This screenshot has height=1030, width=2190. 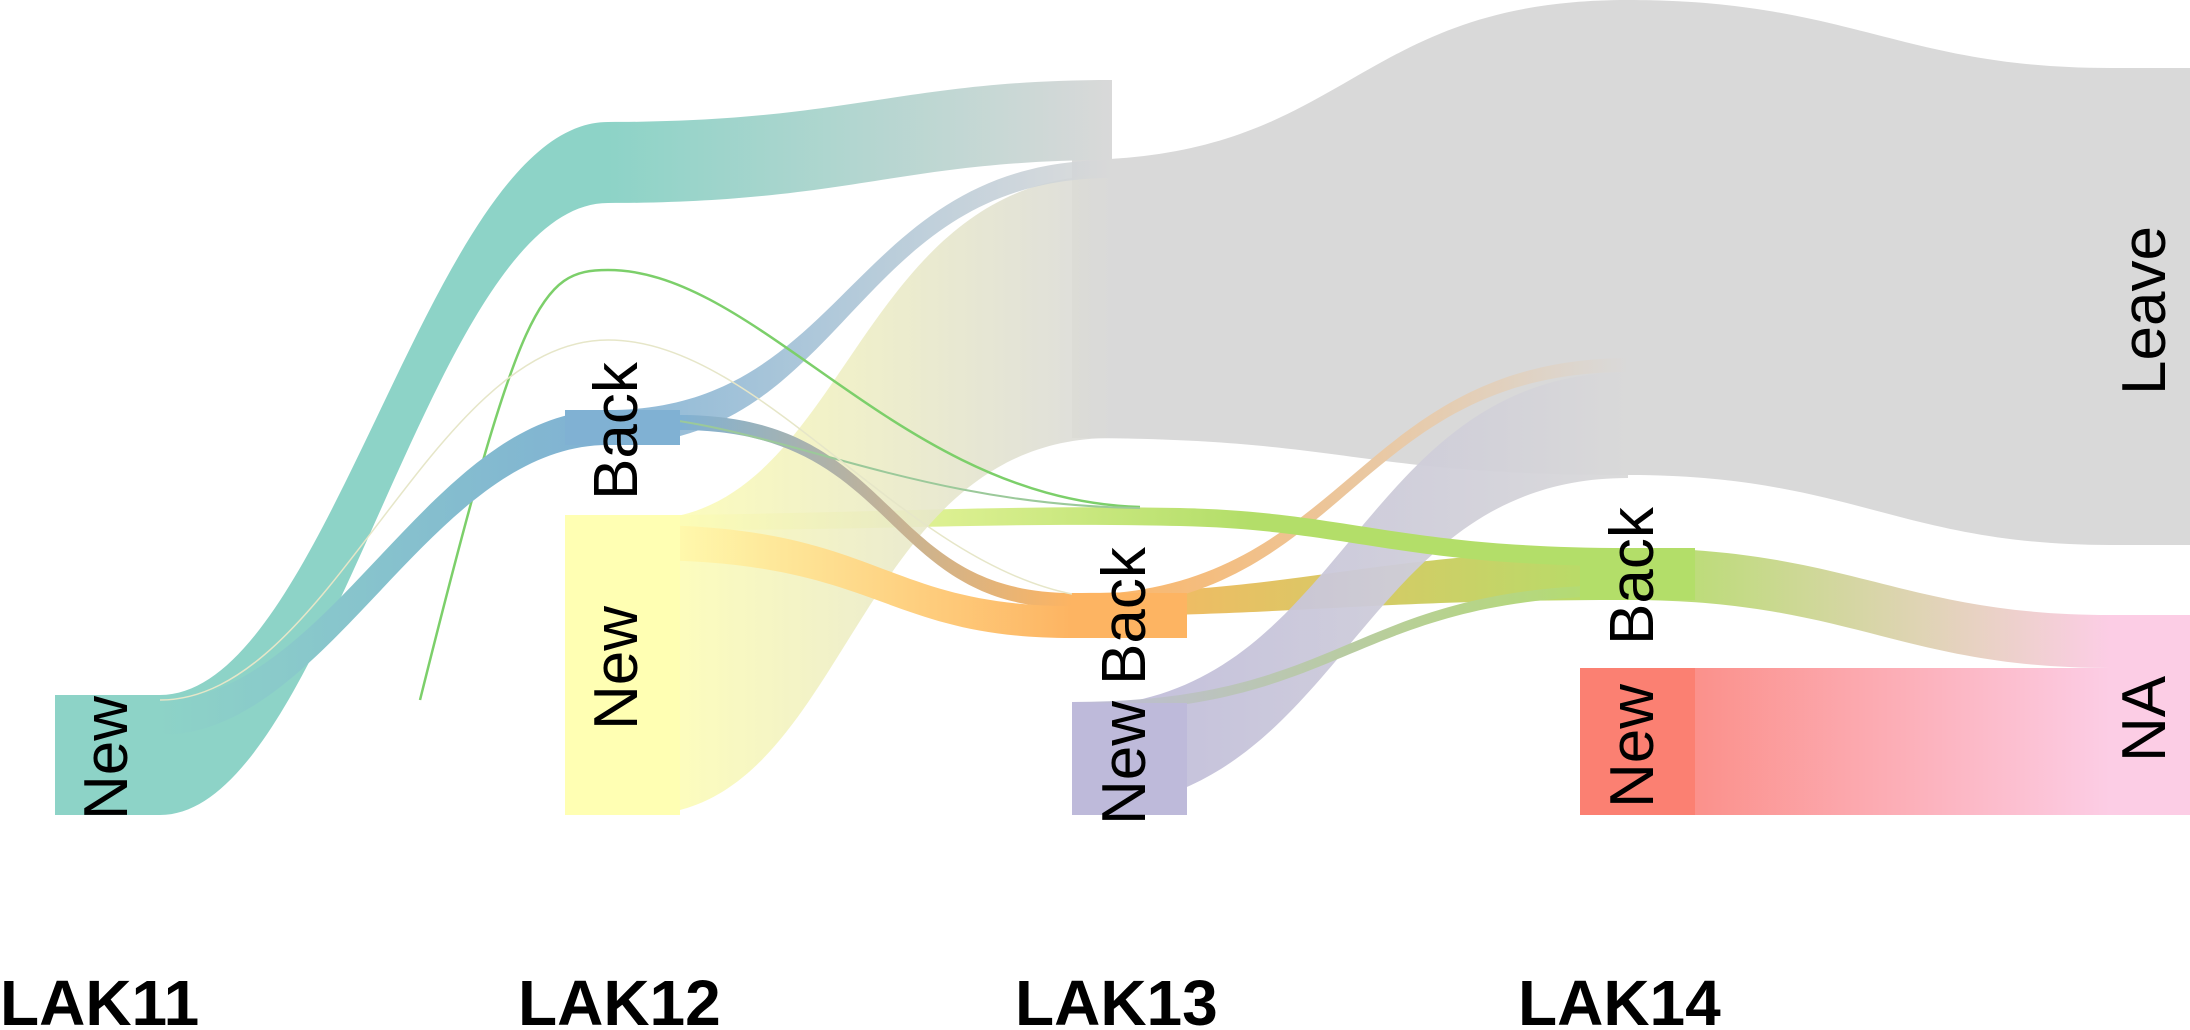 I want to click on flow-s0-to-back, so click(x=384, y=572).